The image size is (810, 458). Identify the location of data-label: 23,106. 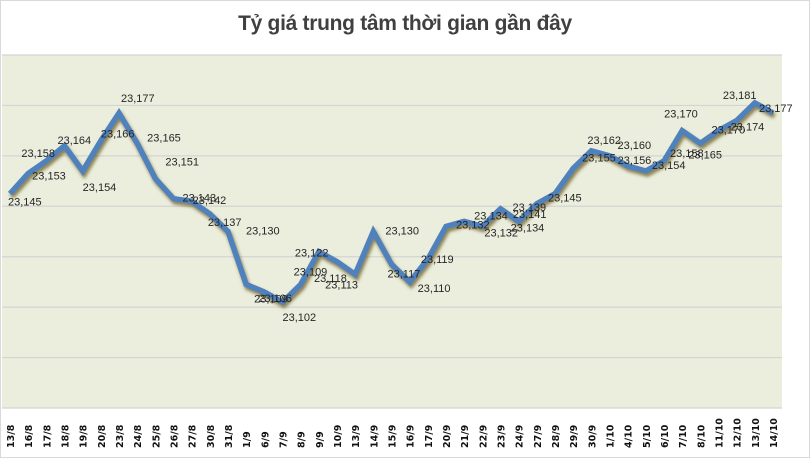
(275, 299).